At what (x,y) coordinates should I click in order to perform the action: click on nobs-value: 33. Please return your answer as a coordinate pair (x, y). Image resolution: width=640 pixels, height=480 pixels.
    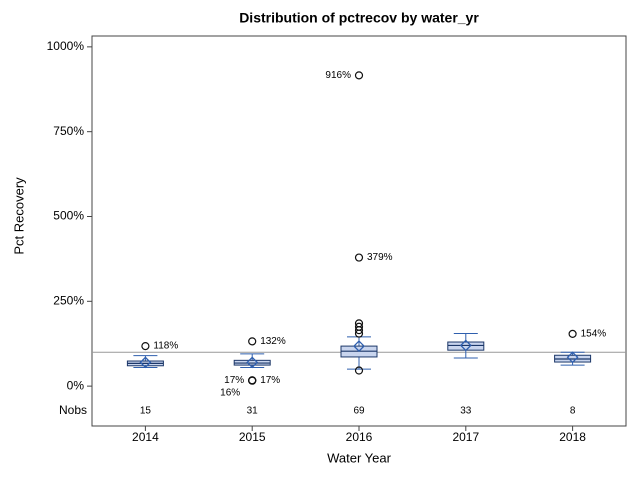
    Looking at the image, I should click on (466, 411).